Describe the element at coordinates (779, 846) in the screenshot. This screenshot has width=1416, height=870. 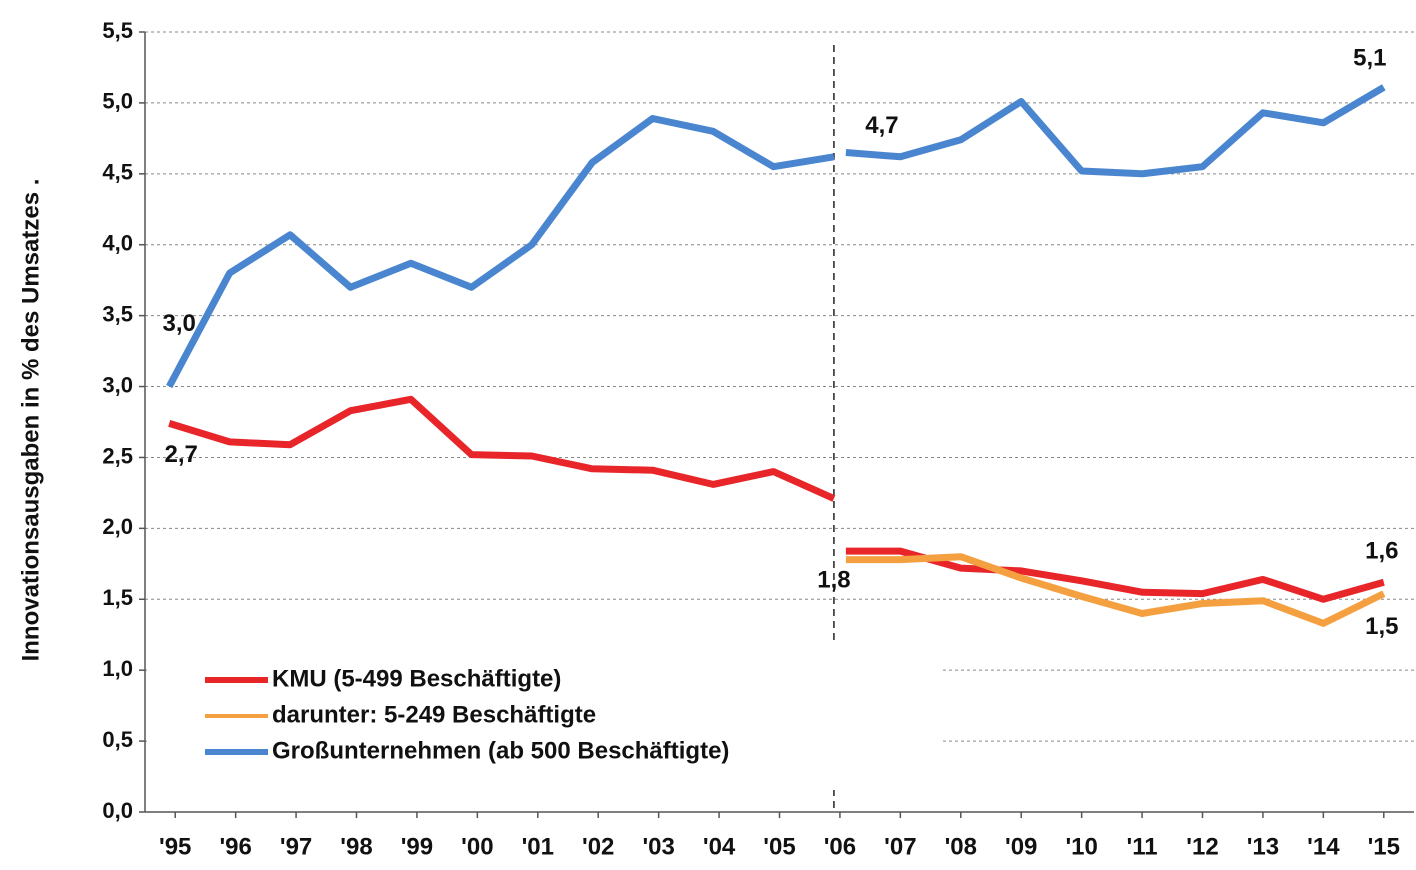
I see `x-tick-label: '05` at that location.